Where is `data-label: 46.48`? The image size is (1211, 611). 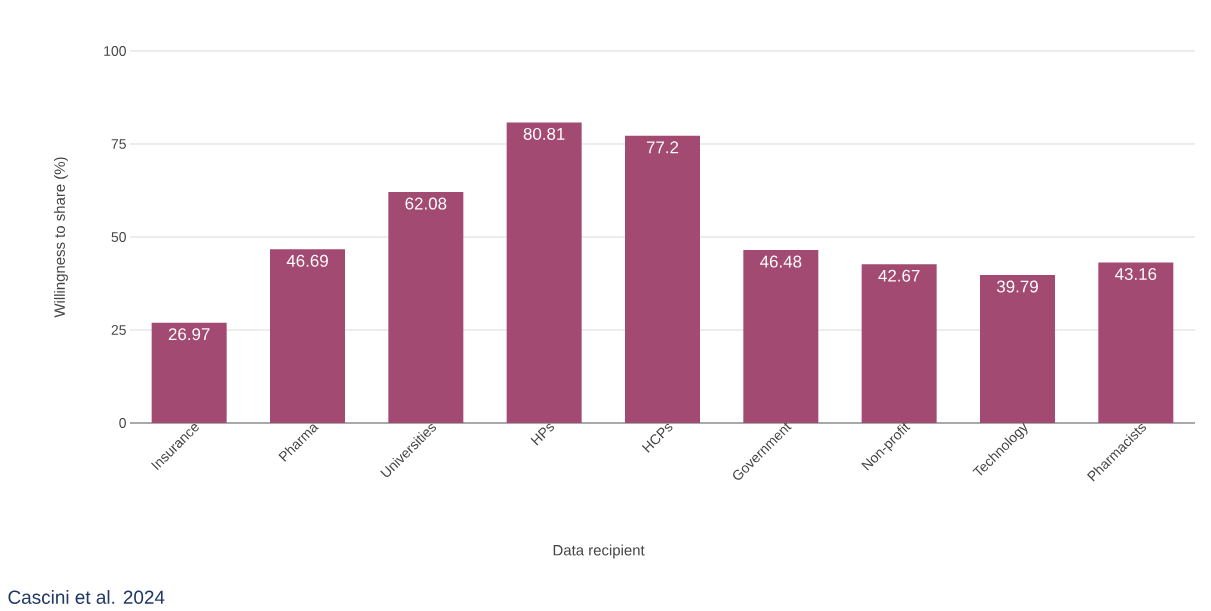 data-label: 46.48 is located at coordinates (781, 261).